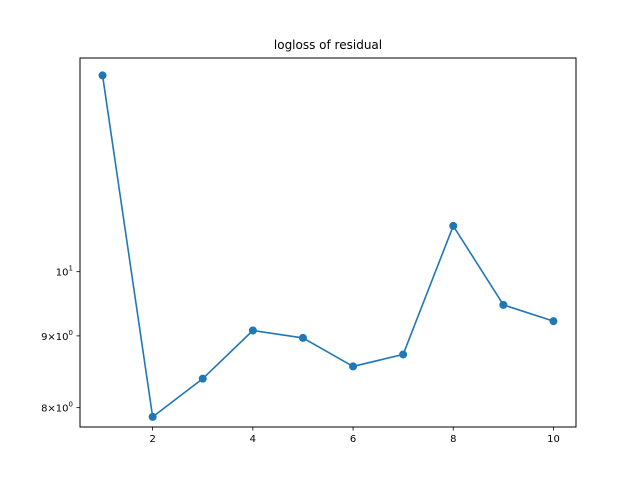  What do you see at coordinates (57, 408) in the screenshot?
I see `y-tick-label: 8×100` at bounding box center [57, 408].